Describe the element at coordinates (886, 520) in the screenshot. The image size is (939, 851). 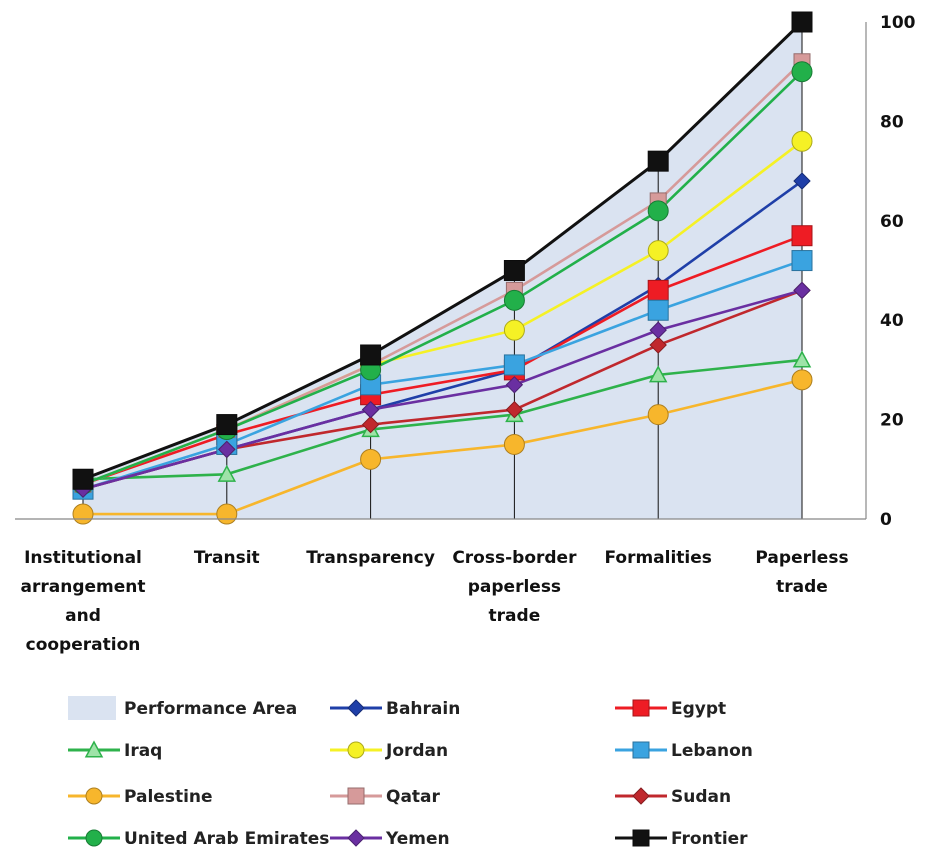
I see `y-tick-label: 0` at that location.